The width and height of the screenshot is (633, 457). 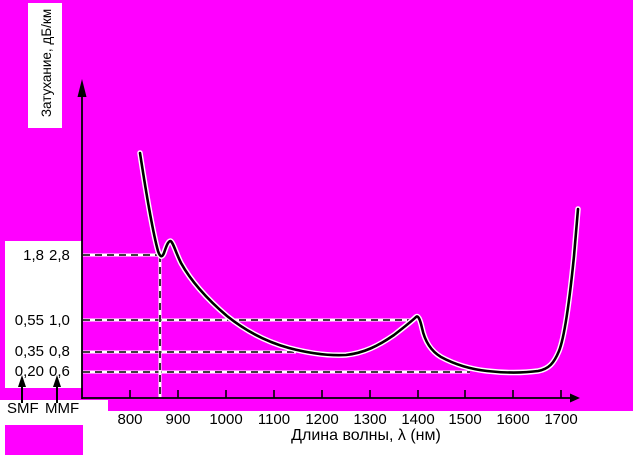 What do you see at coordinates (322, 419) in the screenshot?
I see `xtick-1200: 1200` at bounding box center [322, 419].